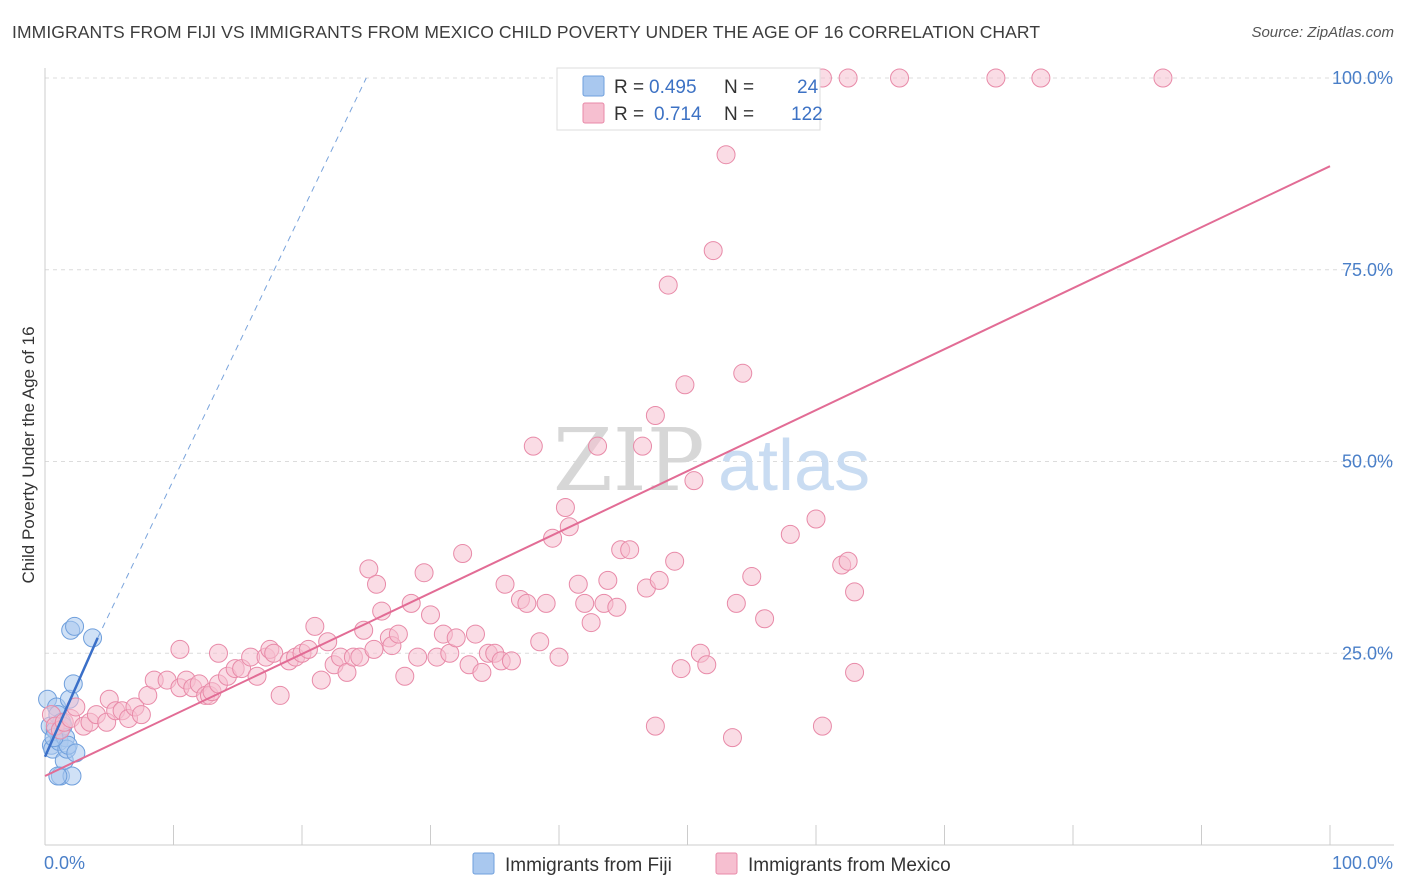 The image size is (1406, 892). Describe the element at coordinates (673, 87) in the screenshot. I see `legend-r-value-fiji: 0.495` at that location.